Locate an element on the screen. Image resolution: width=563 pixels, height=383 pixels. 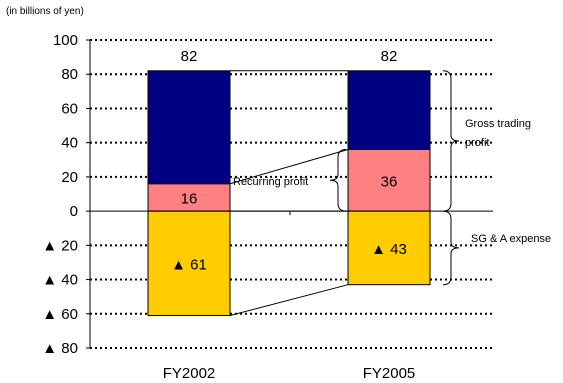
annotation-gross-trading-profit: profit is located at coordinates (477, 143).